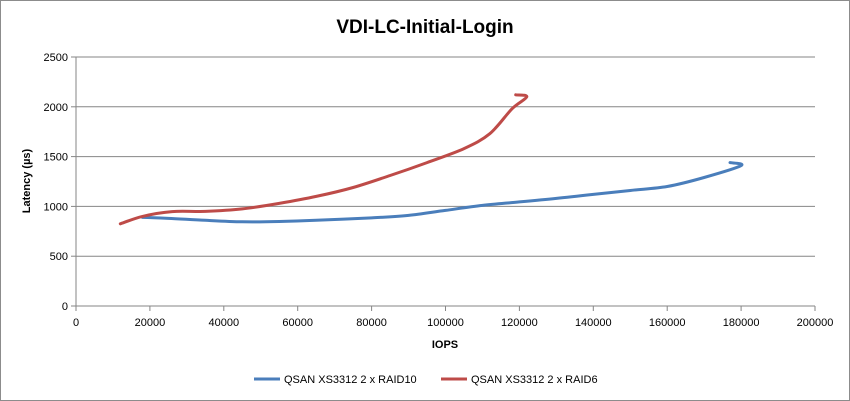  I want to click on y-tick-label: 500, so click(59, 257).